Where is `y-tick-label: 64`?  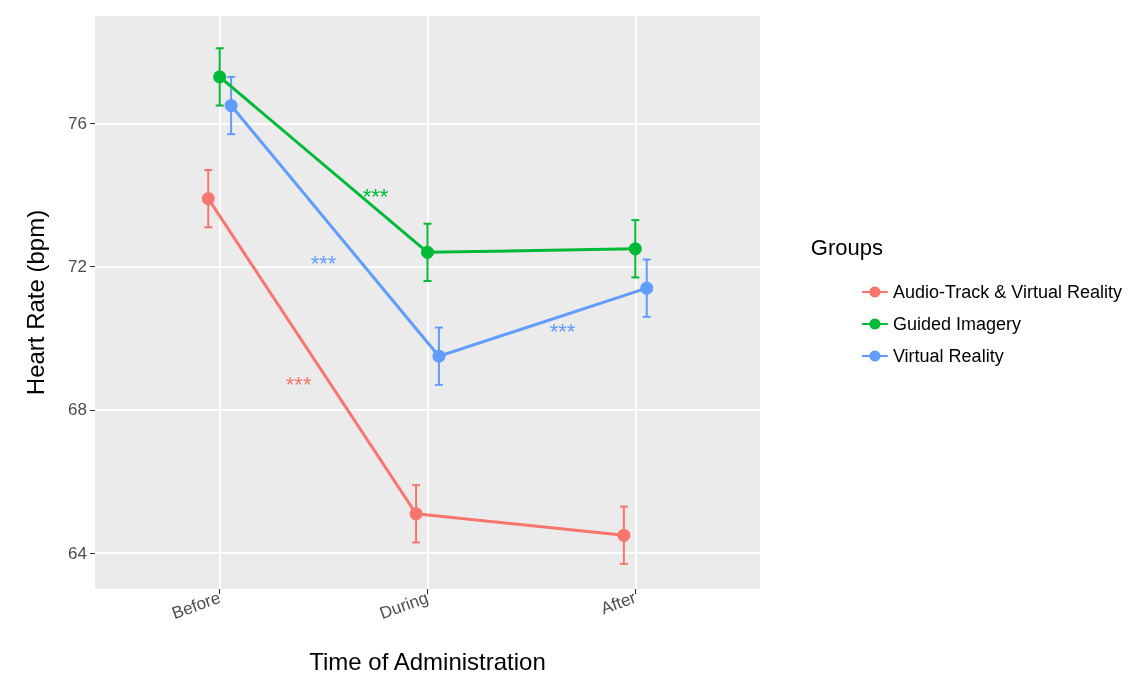
y-tick-label: 64 is located at coordinates (77, 553).